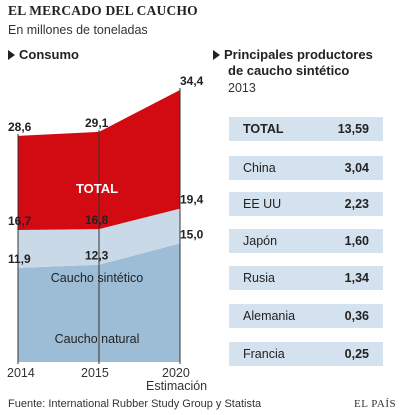 The height and width of the screenshot is (415, 414). Describe the element at coordinates (176, 373) in the screenshot. I see `x-tick-2020: 2020` at that location.